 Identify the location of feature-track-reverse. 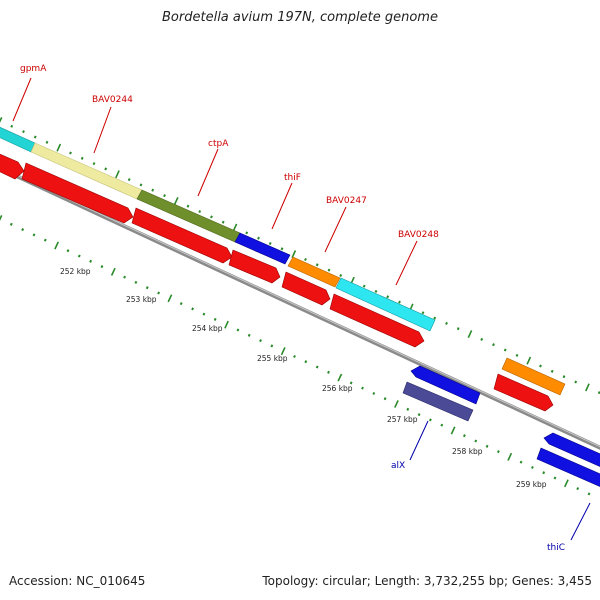
(501, 426).